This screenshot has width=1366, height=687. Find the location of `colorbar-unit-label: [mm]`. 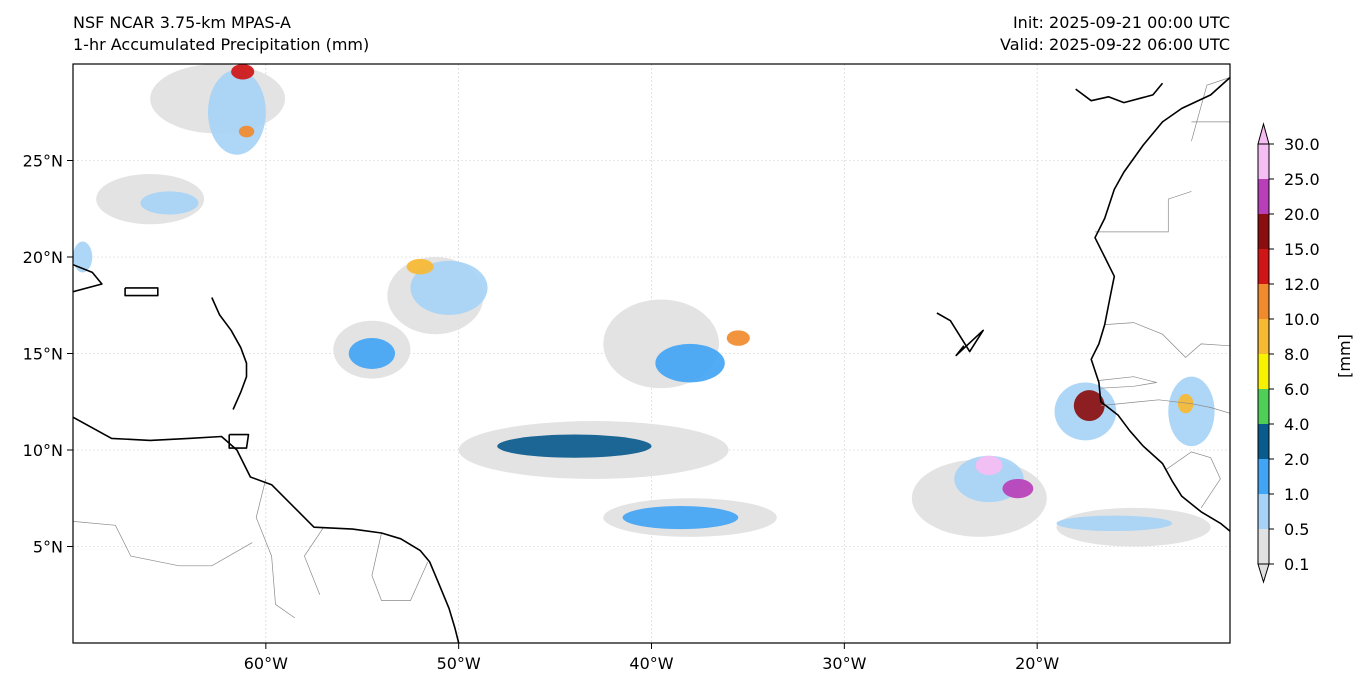

colorbar-unit-label: [mm] is located at coordinates (1344, 356).